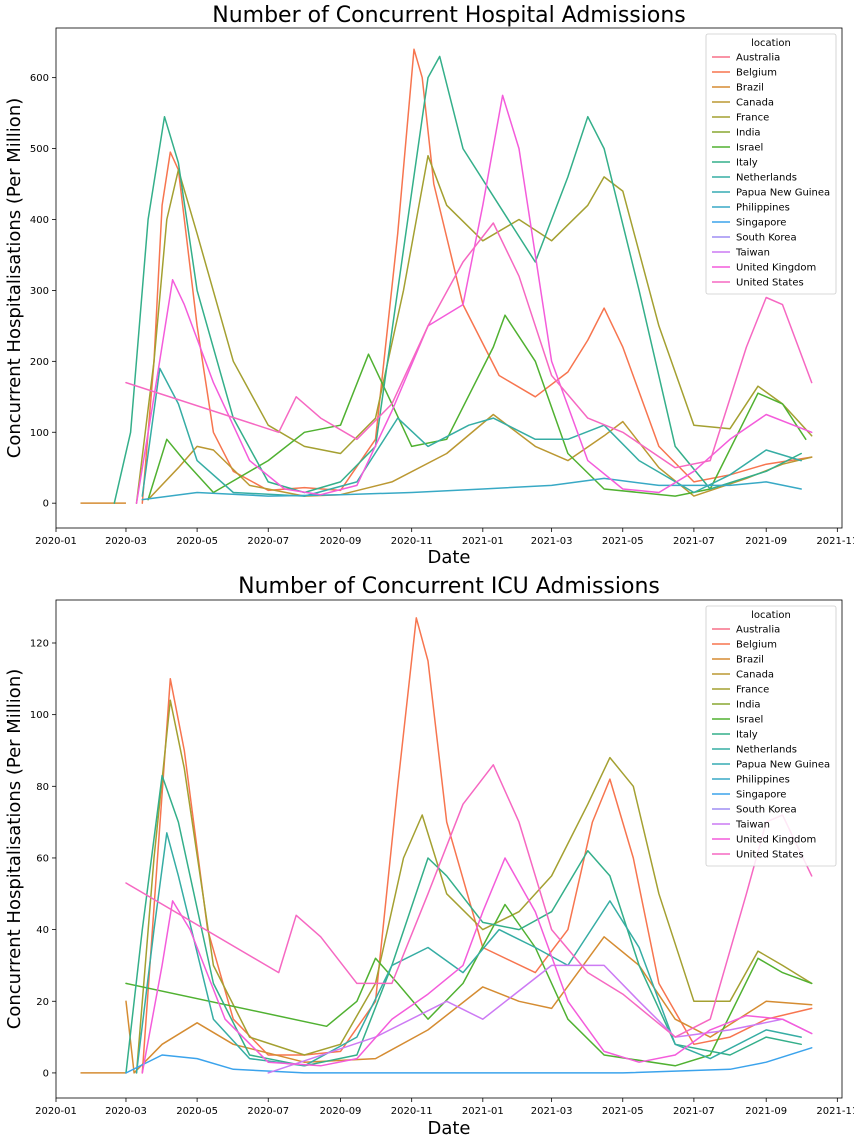 The image size is (854, 1144). I want to click on series-line-netherlands, so click(471, 432).